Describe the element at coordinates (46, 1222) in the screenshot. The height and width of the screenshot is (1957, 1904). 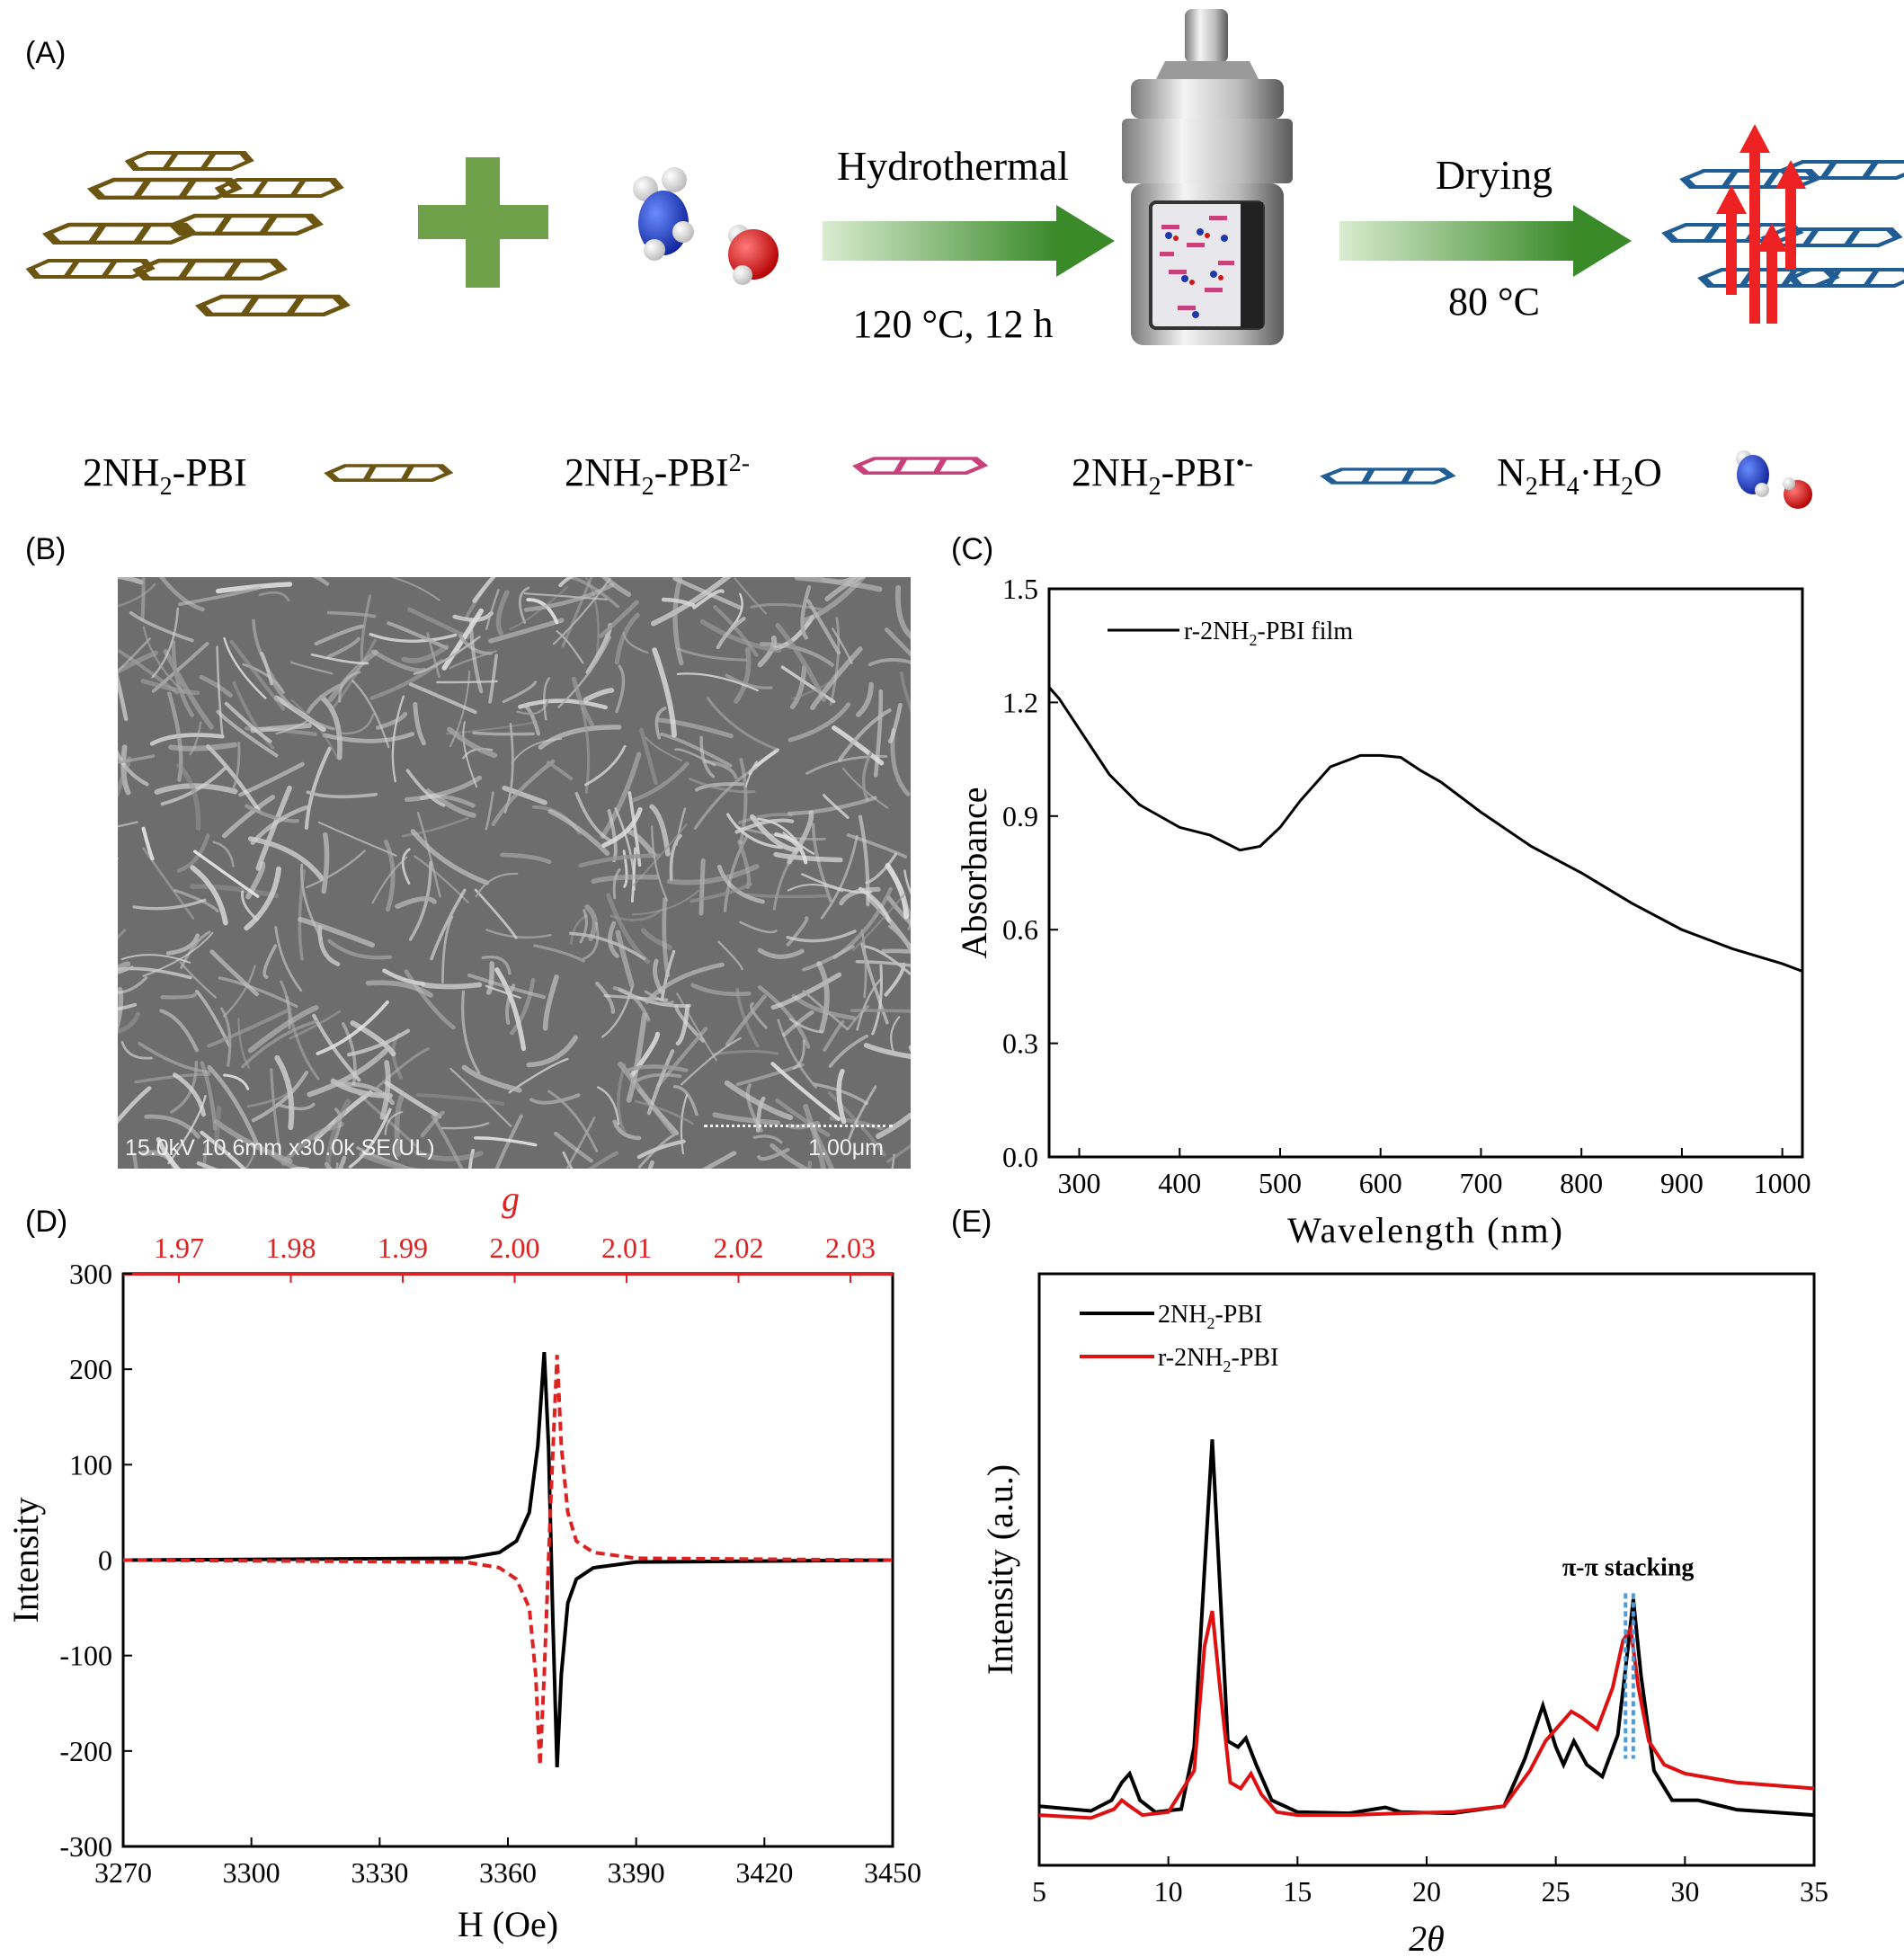
I see `panel-label-d: (D)` at that location.